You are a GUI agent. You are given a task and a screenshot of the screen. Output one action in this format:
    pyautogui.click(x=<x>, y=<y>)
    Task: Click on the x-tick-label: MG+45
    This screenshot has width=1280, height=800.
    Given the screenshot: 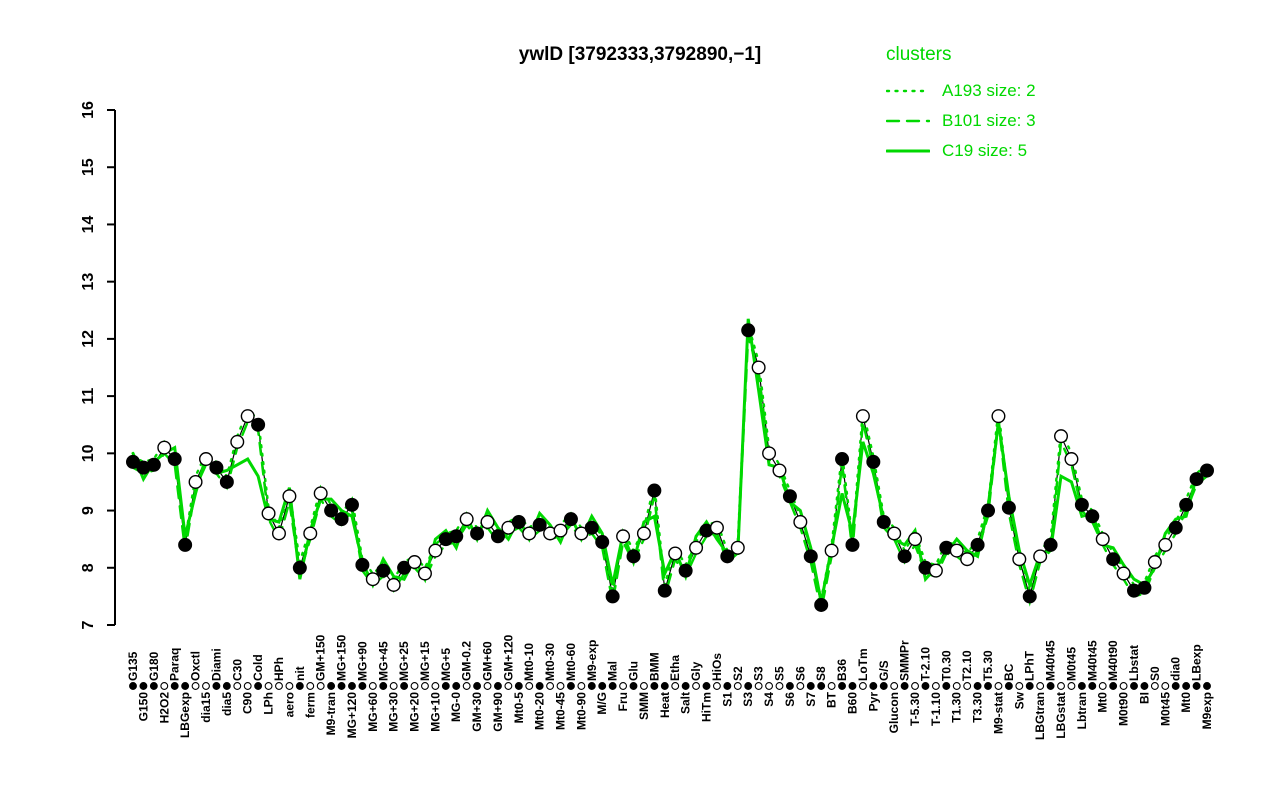 What is the action you would take?
    pyautogui.click(x=383, y=661)
    